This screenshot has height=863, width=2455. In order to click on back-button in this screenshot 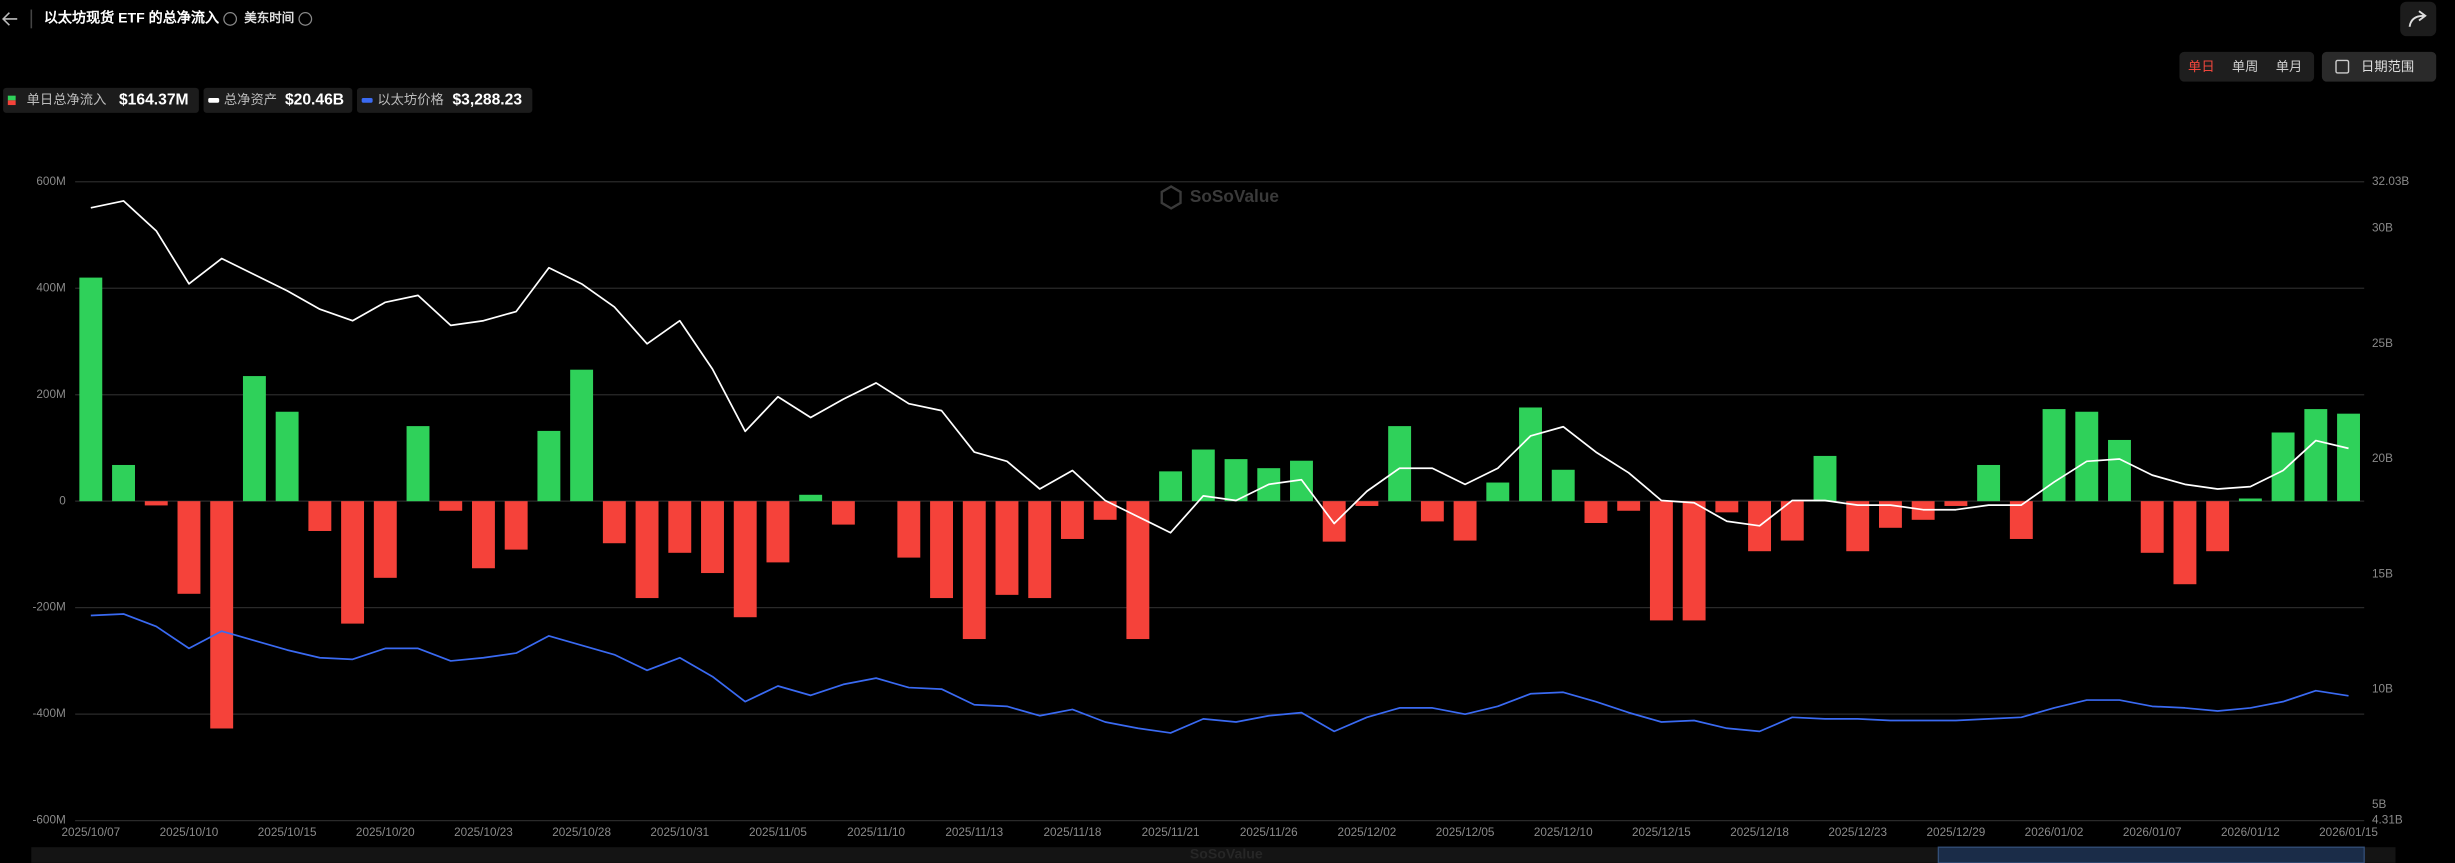, I will do `click(10, 19)`.